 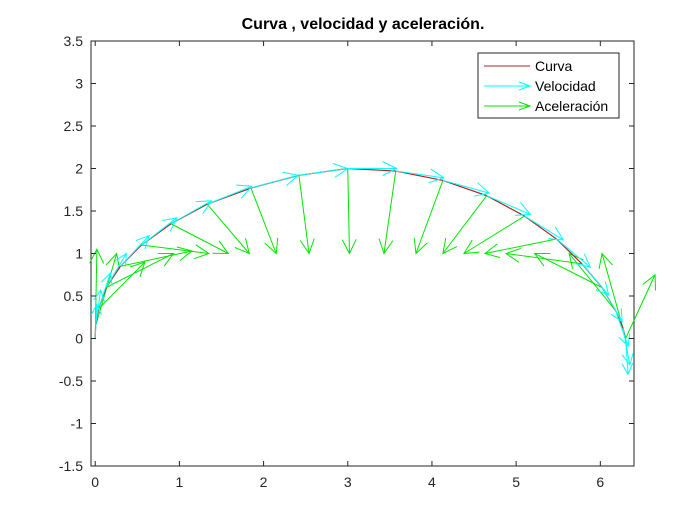 What do you see at coordinates (79, 254) in the screenshot?
I see `y-tick-label: 1` at bounding box center [79, 254].